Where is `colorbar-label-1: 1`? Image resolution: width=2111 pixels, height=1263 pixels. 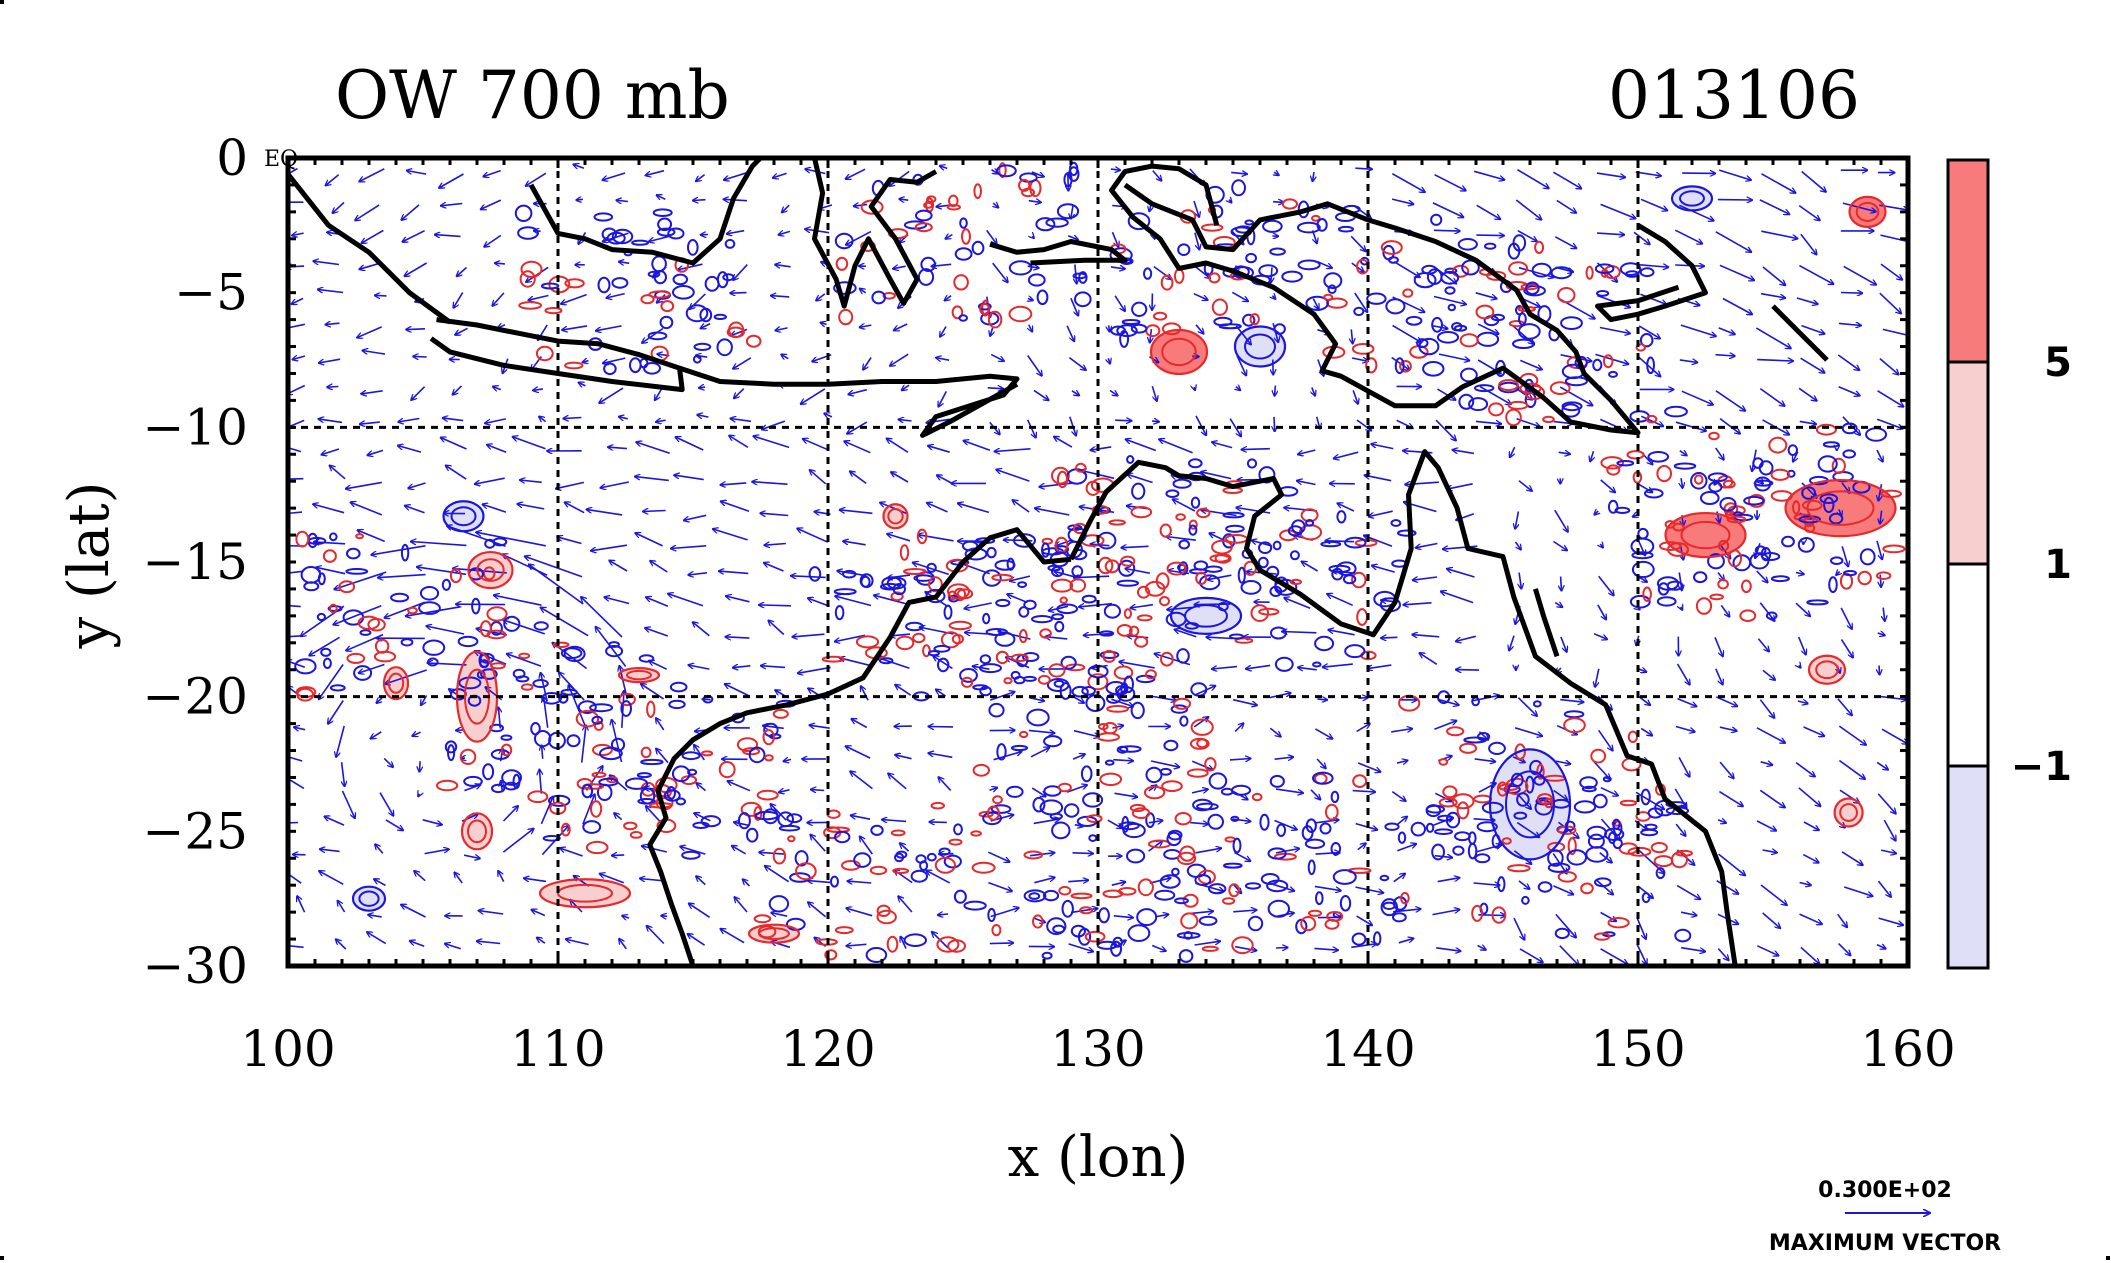
colorbar-label-1: 1 is located at coordinates (2058, 565).